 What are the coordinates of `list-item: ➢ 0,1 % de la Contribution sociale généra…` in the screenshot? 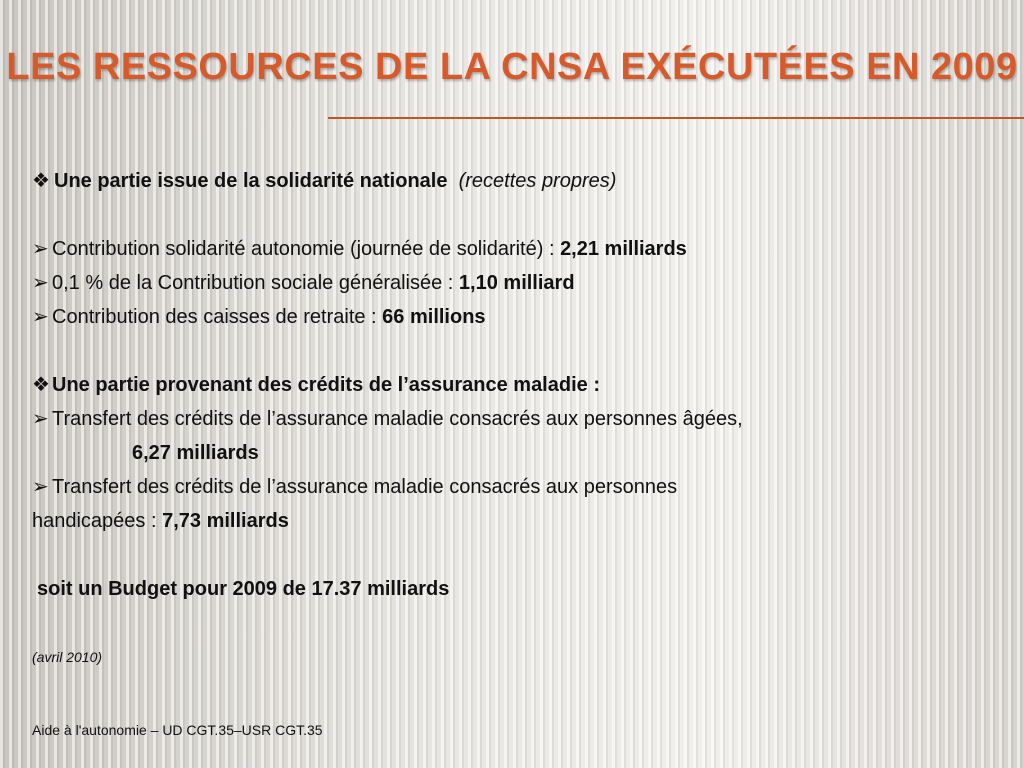 It's located at (512, 283).